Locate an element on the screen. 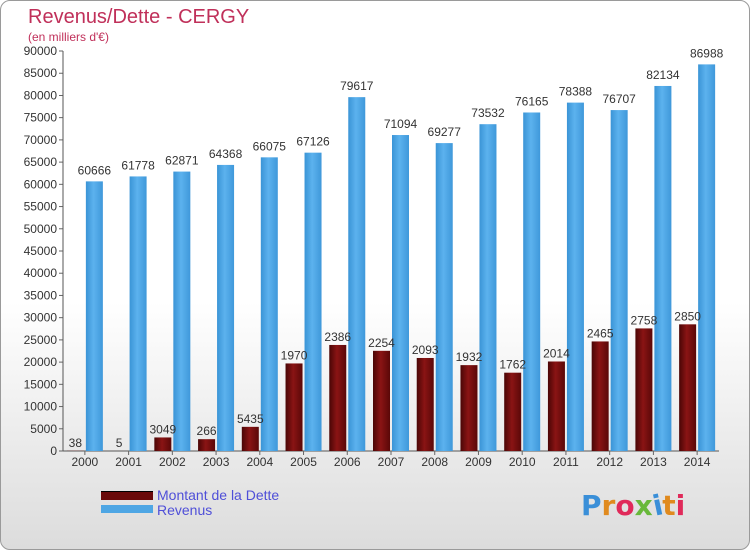  y-tick-label: 90000 is located at coordinates (41, 51).